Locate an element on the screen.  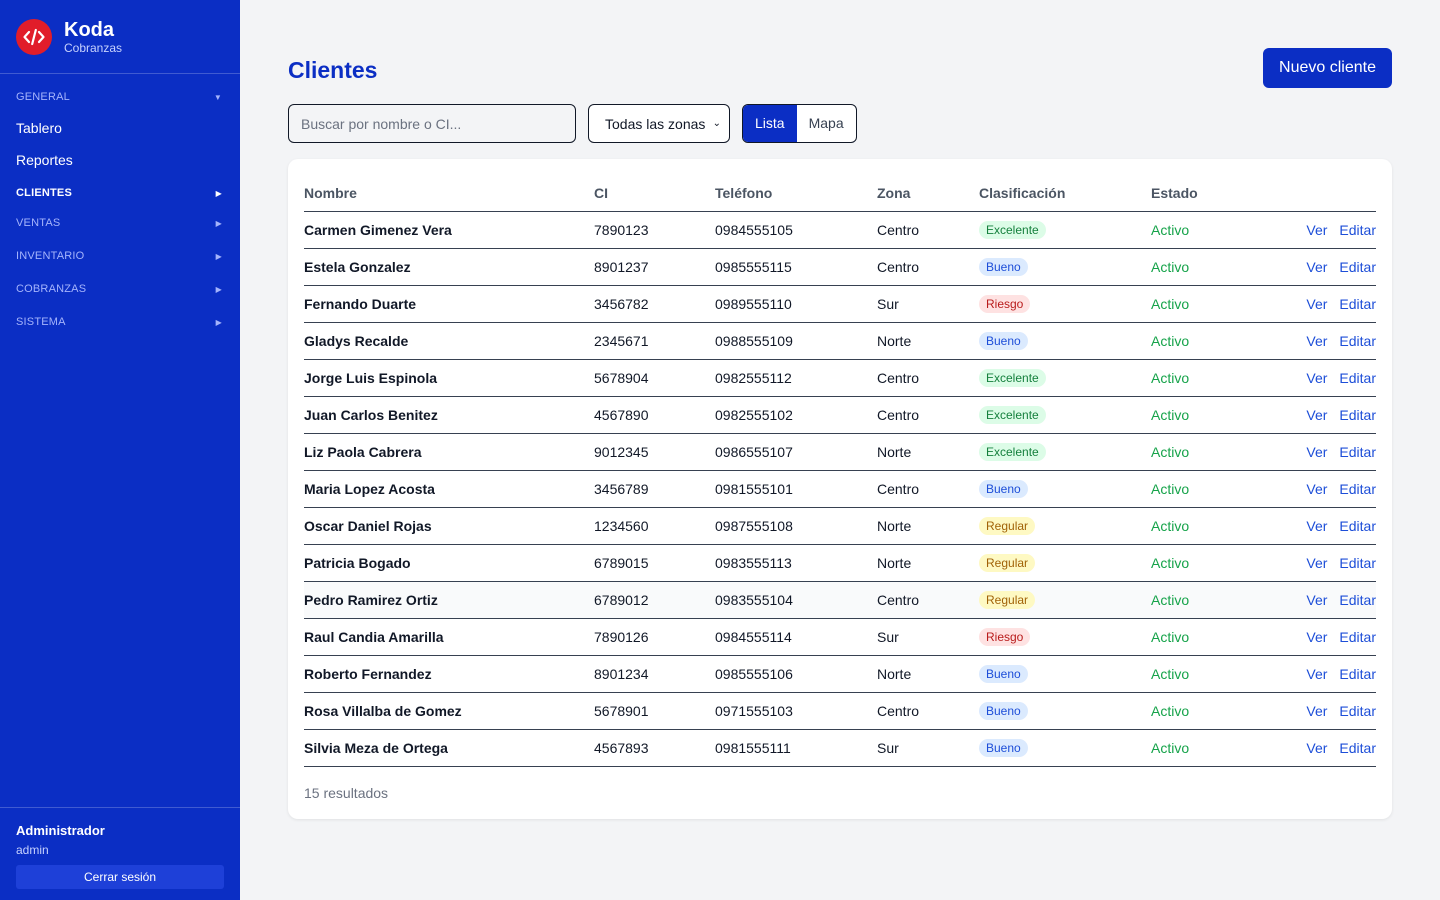
cell-nombre: Raul Candia Amarilla is located at coordinates (449, 637).